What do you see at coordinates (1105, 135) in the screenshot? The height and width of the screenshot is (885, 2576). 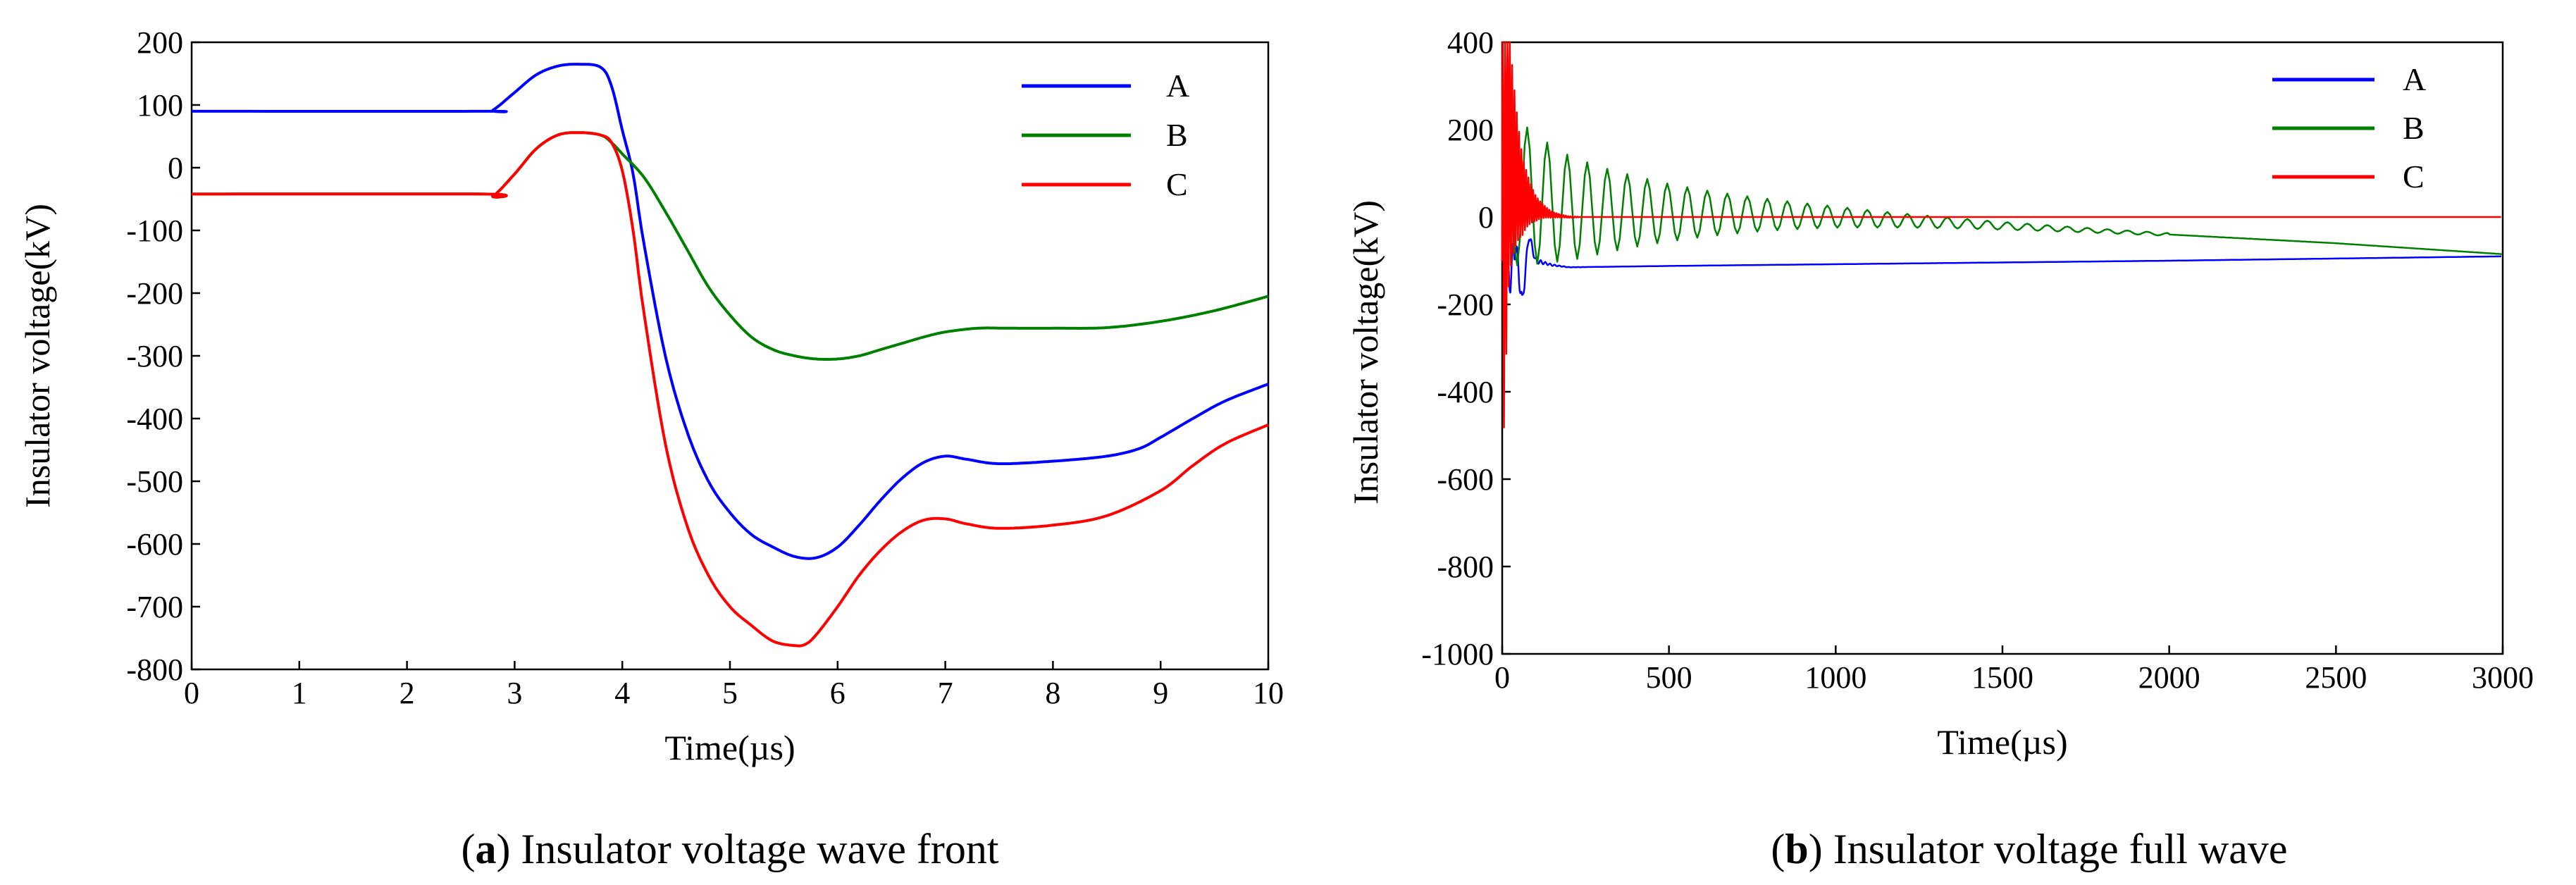 I see `panel-a-legend: A B C` at bounding box center [1105, 135].